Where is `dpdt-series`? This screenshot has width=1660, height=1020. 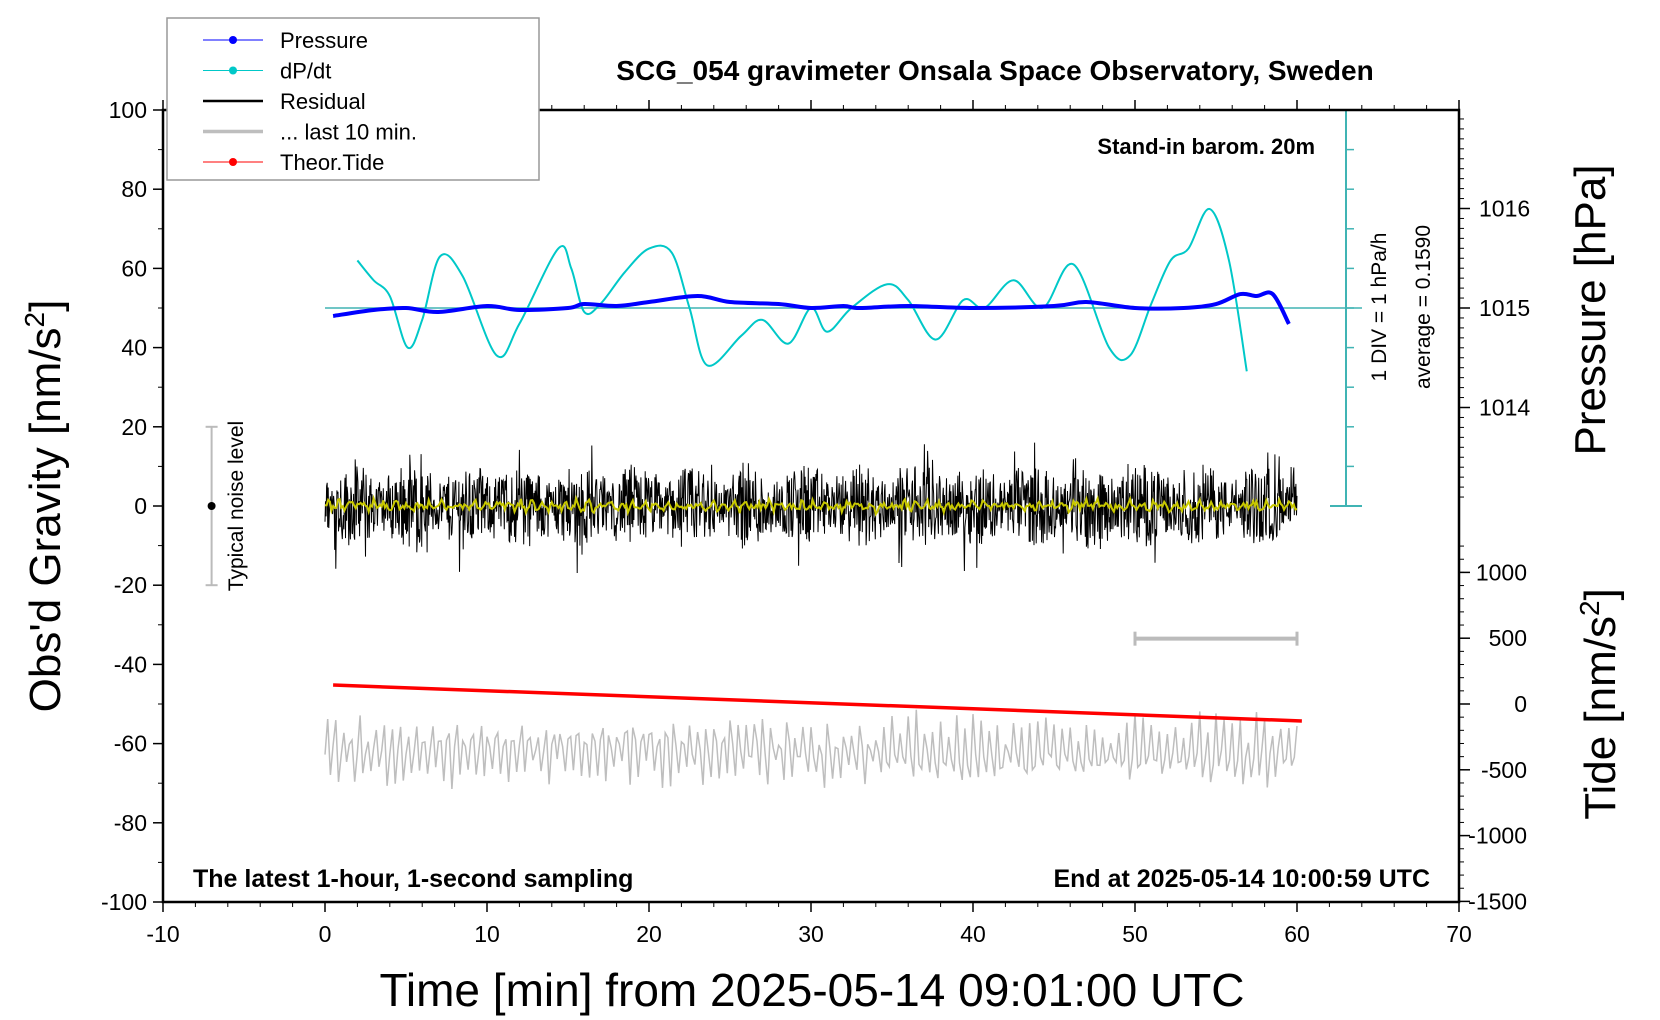 dpdt-series is located at coordinates (802, 289).